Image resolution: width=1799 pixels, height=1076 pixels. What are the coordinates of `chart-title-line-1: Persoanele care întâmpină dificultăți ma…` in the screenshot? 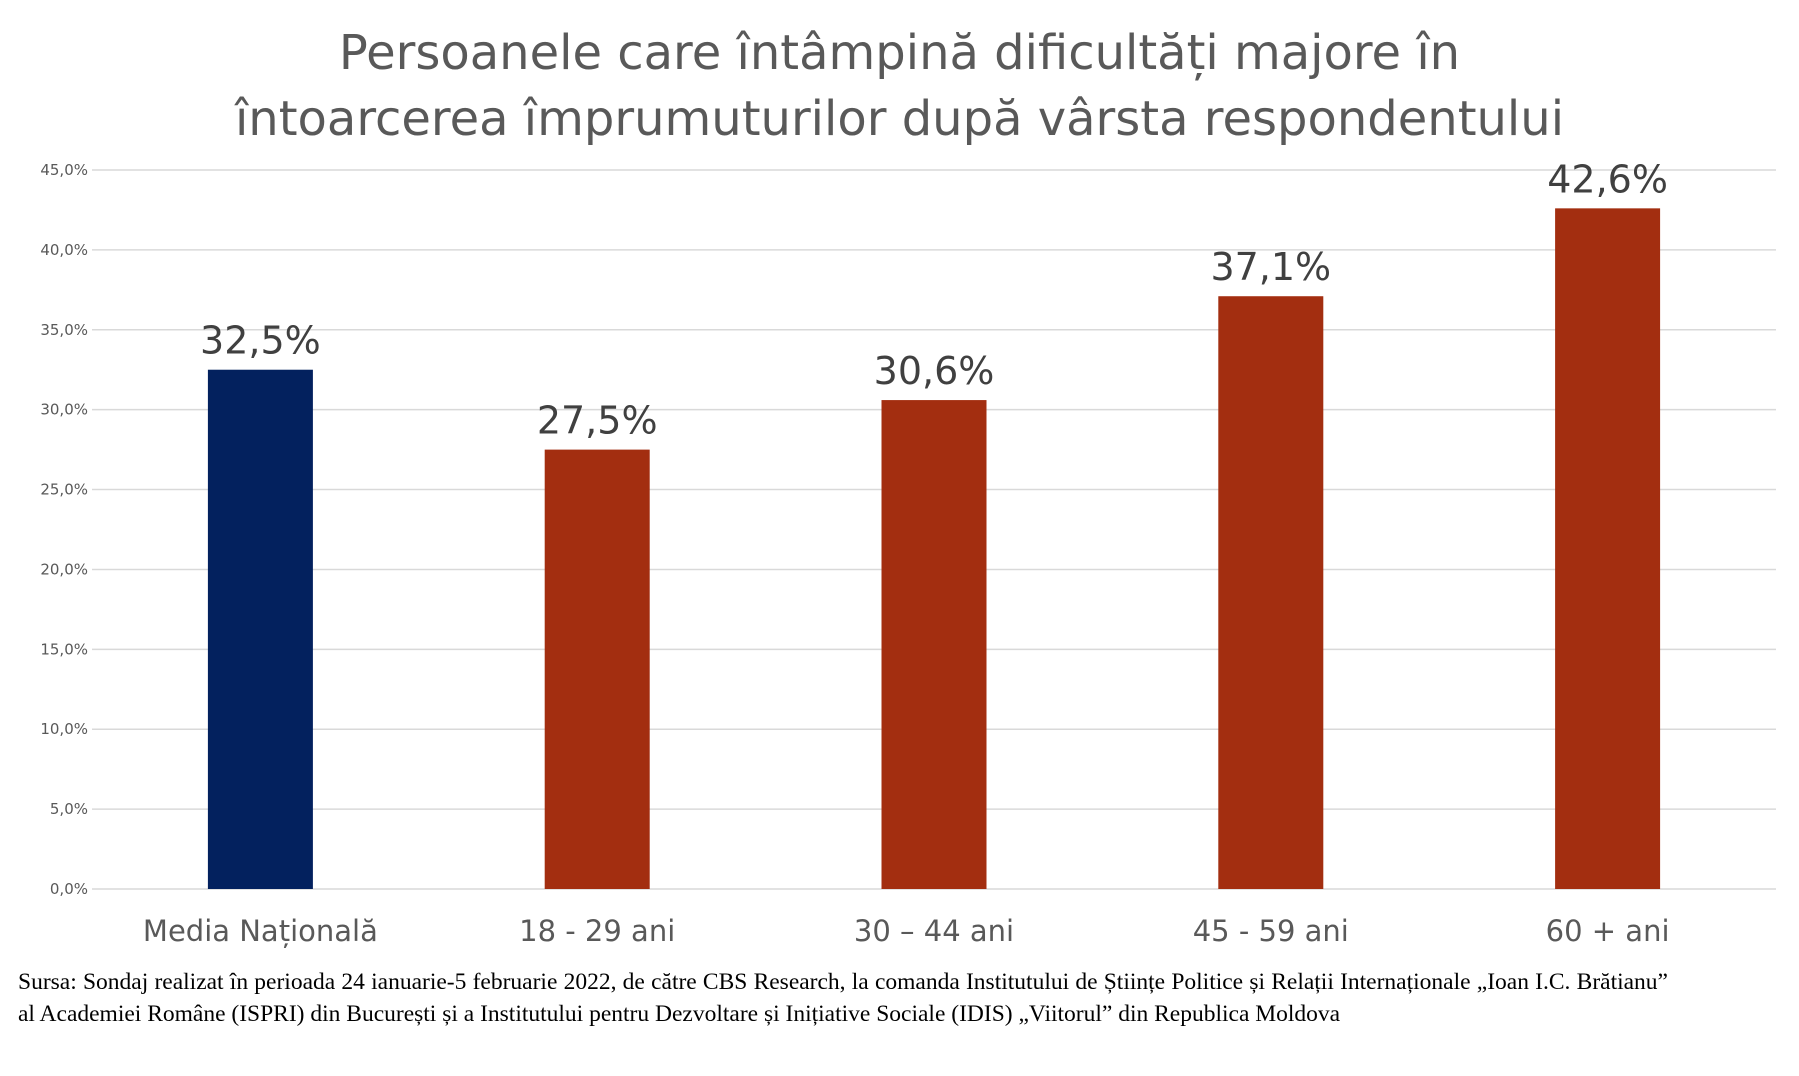 It's located at (899, 53).